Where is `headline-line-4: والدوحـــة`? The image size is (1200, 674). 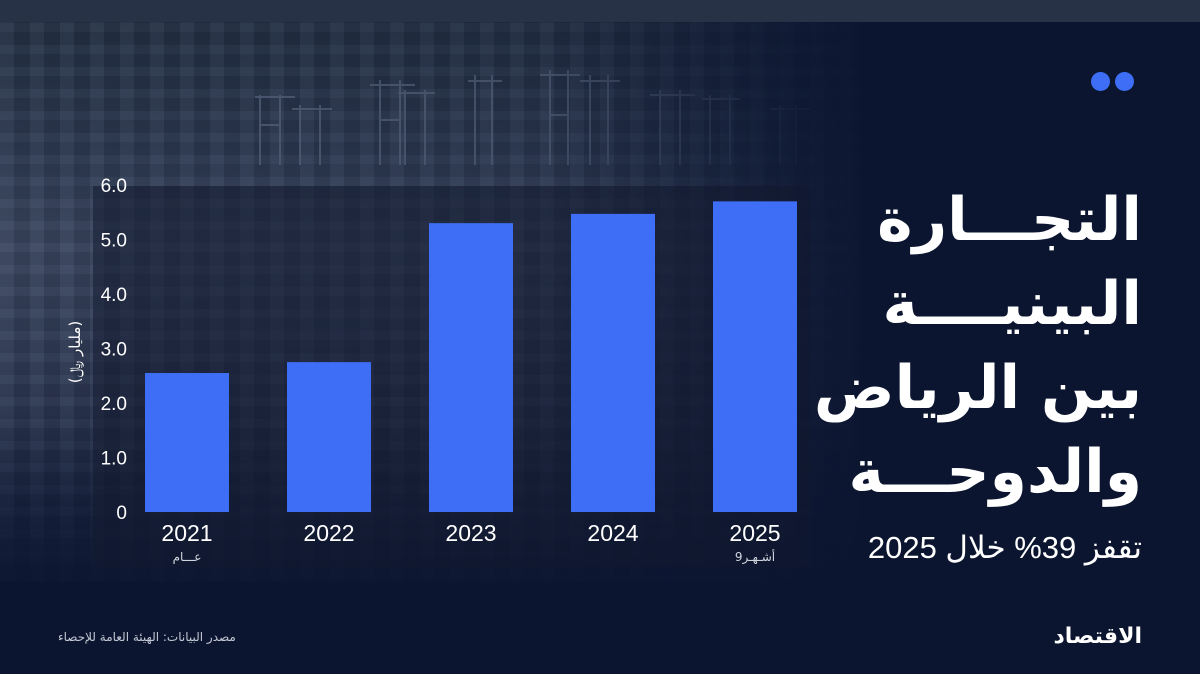
headline-line-4: والدوحـــة is located at coordinates (995, 472).